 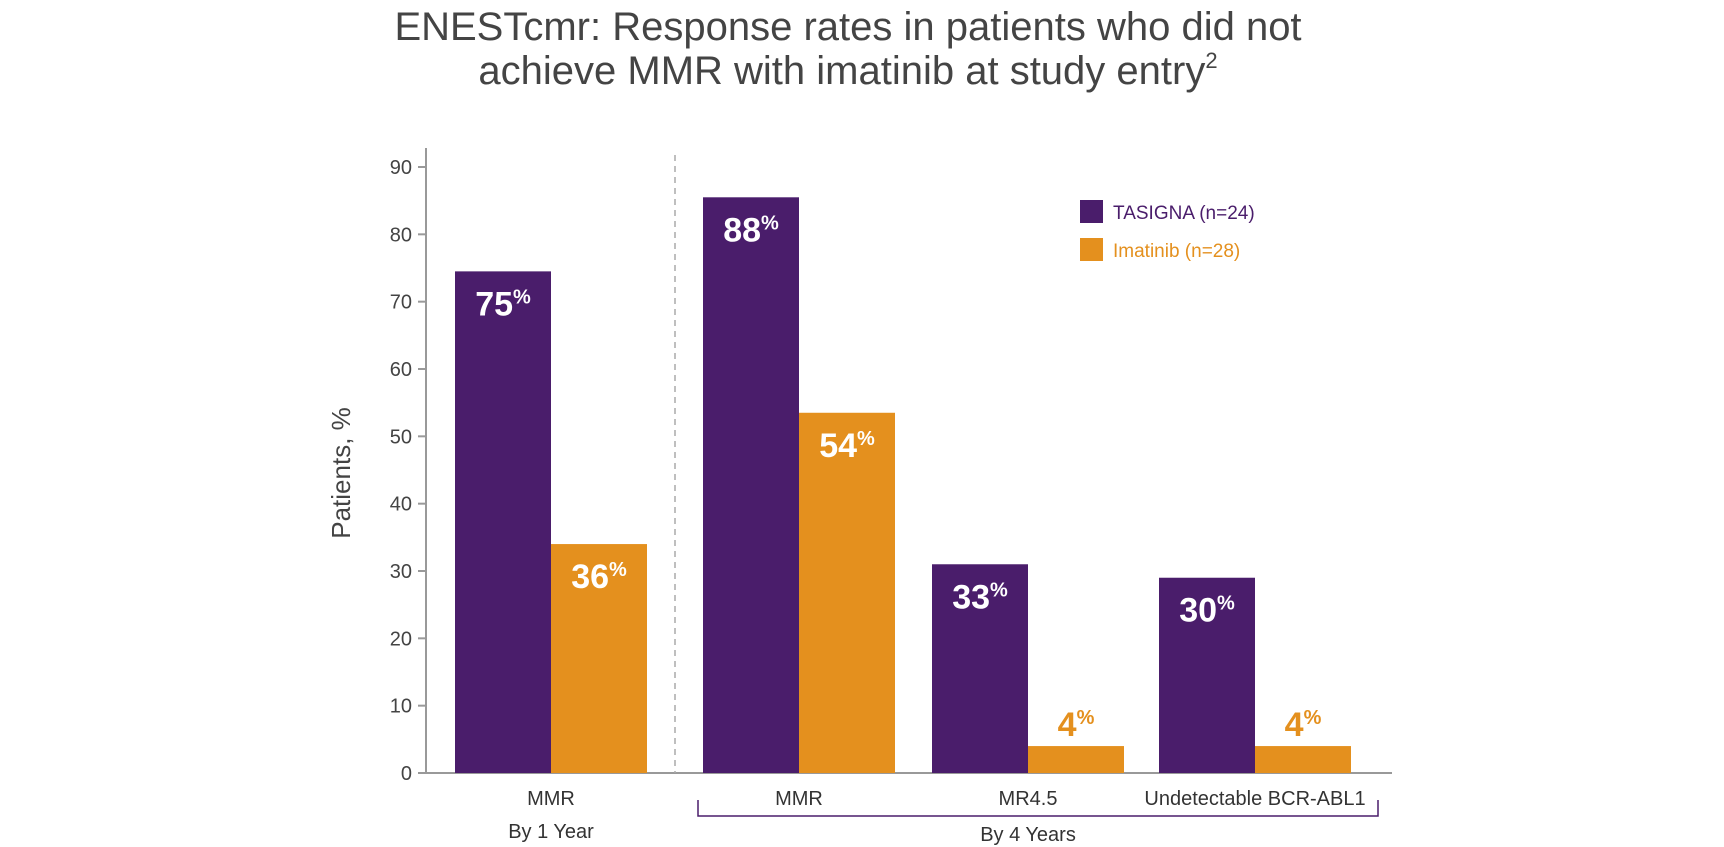 I want to click on y-tick-label: 20, so click(x=401, y=639).